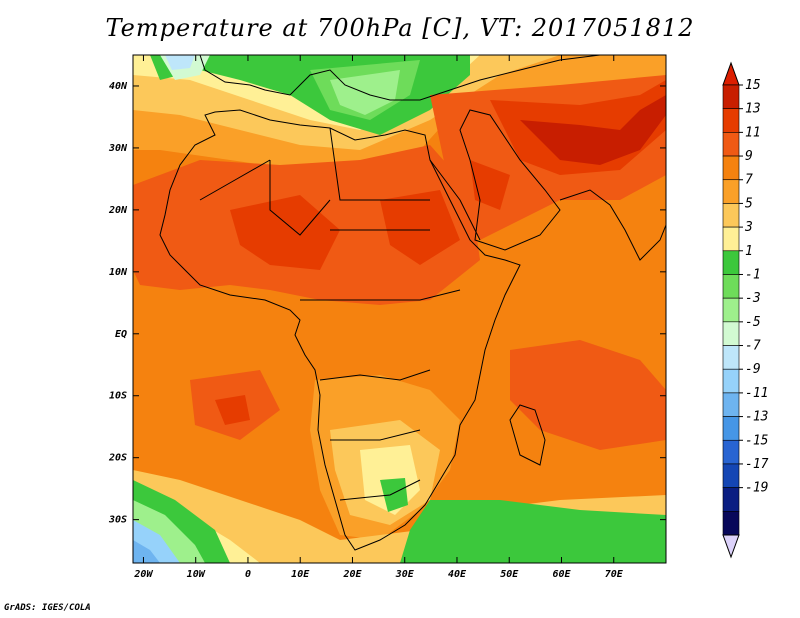 This screenshot has width=800, height=618. Describe the element at coordinates (753, 346) in the screenshot. I see `colorbar-label: -7` at that location.